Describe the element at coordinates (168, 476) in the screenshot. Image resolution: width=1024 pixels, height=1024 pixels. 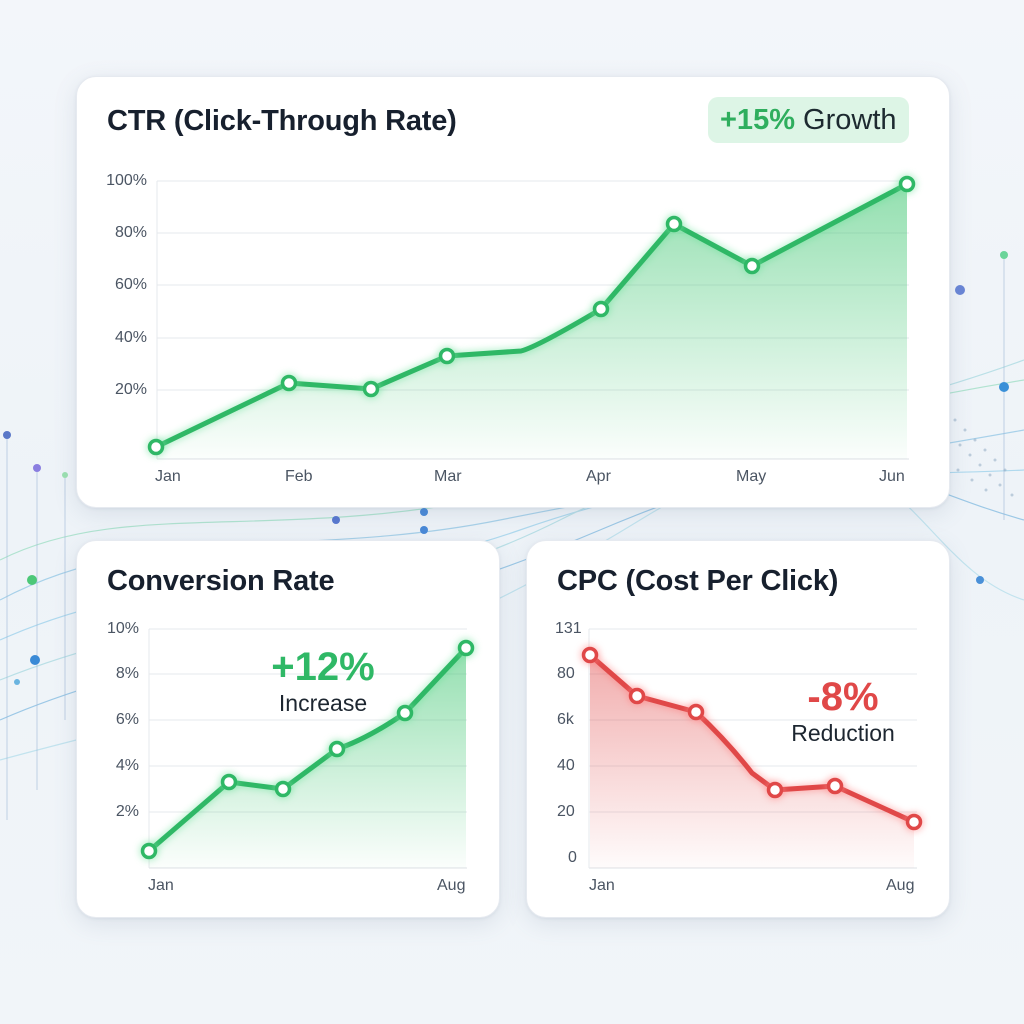
I see `ctr-x-tick: Jan` at that location.